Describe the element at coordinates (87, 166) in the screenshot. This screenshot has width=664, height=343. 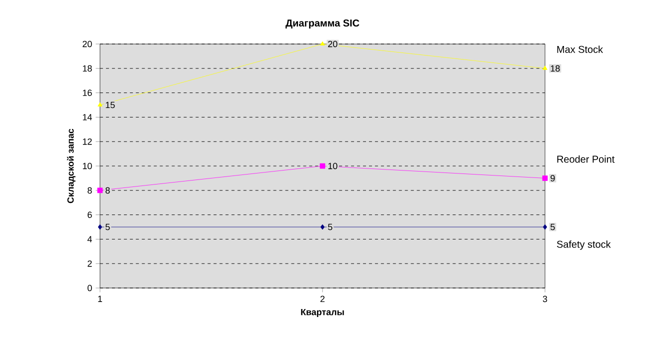
I see `y-tick-label: 10` at that location.